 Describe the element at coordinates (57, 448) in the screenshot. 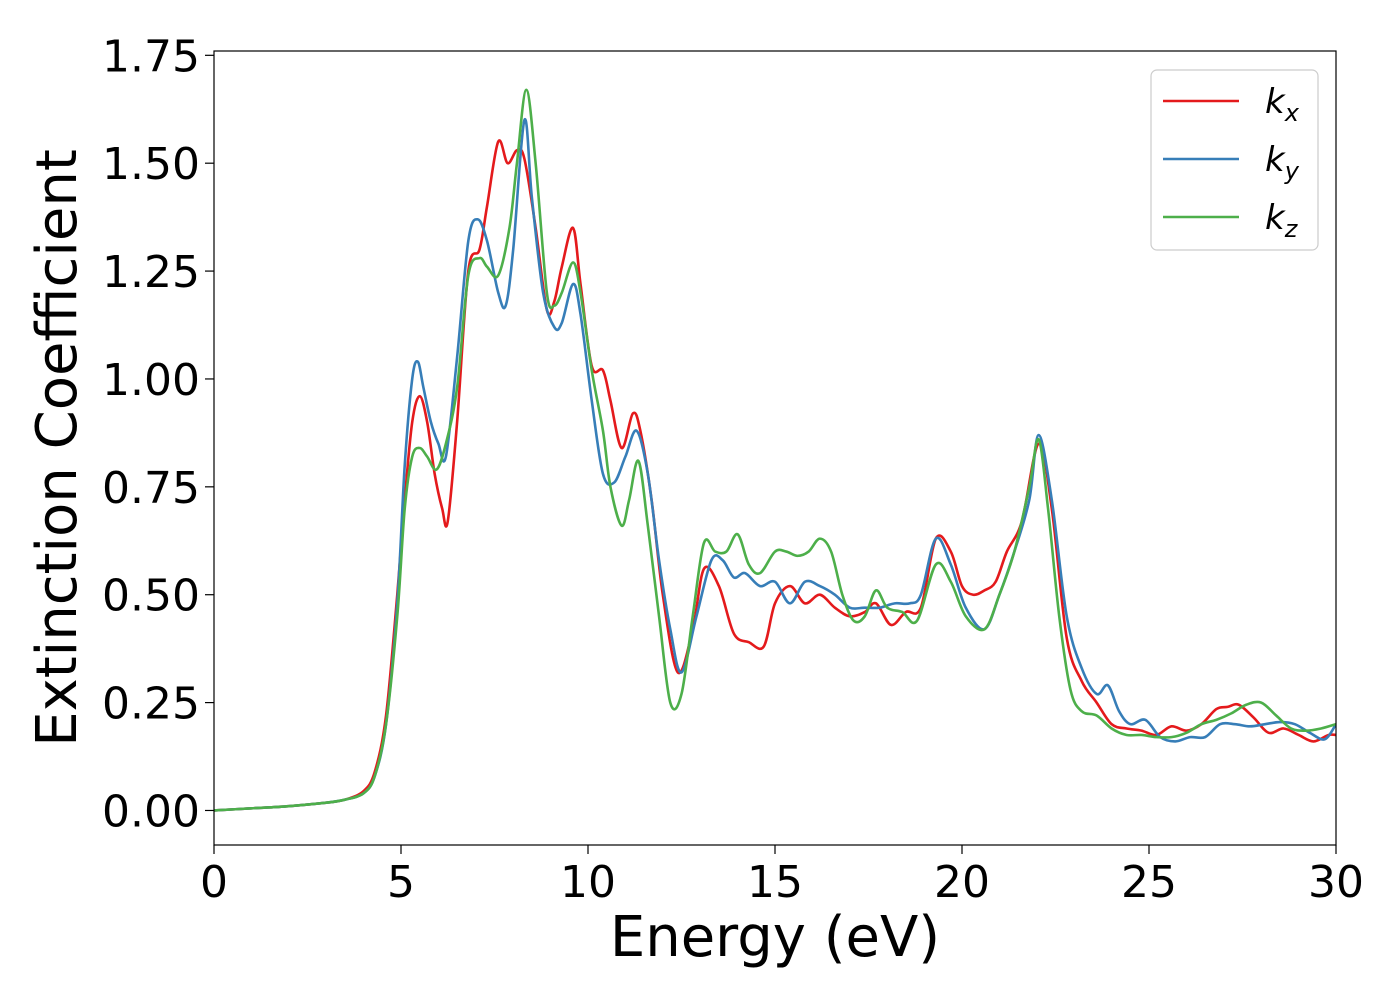

I see `y-axis-title: Extinction Coefficient` at that location.